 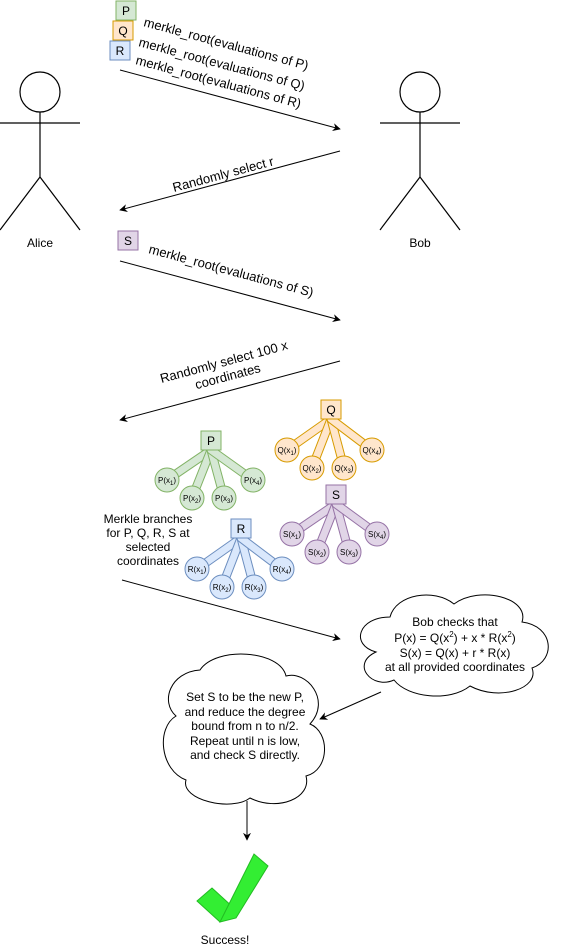 I want to click on tree-q-root-box, so click(x=331, y=409).